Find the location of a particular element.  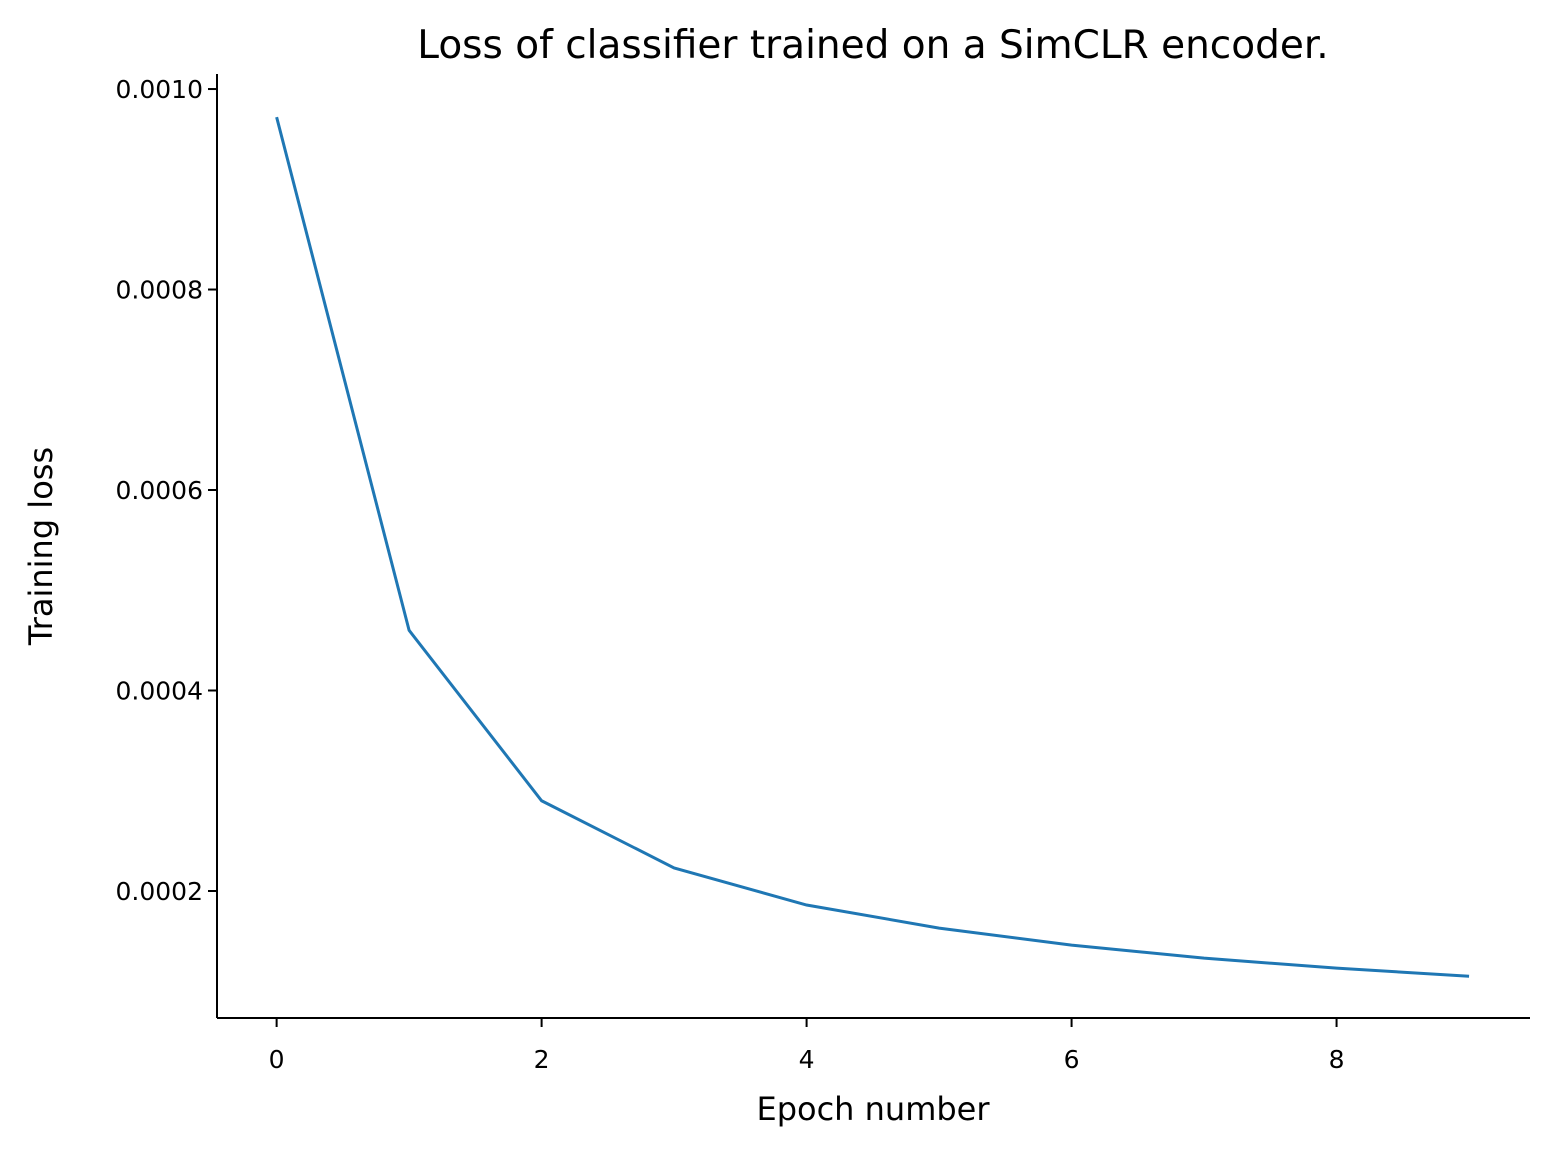

y-tick-label: 0.0006 is located at coordinates (159, 490).